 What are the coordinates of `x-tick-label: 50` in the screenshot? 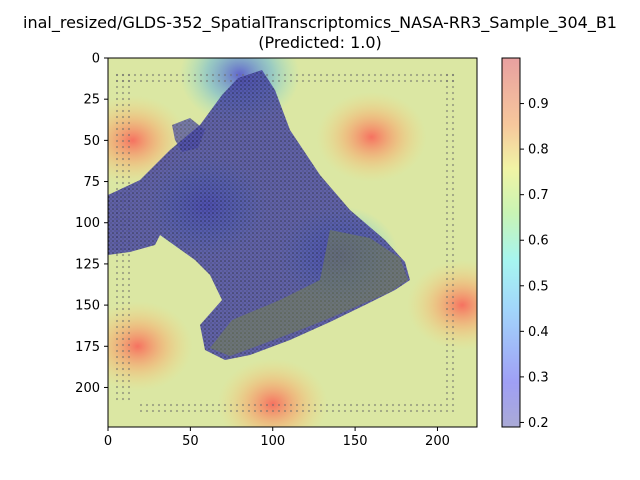 It's located at (190, 441).